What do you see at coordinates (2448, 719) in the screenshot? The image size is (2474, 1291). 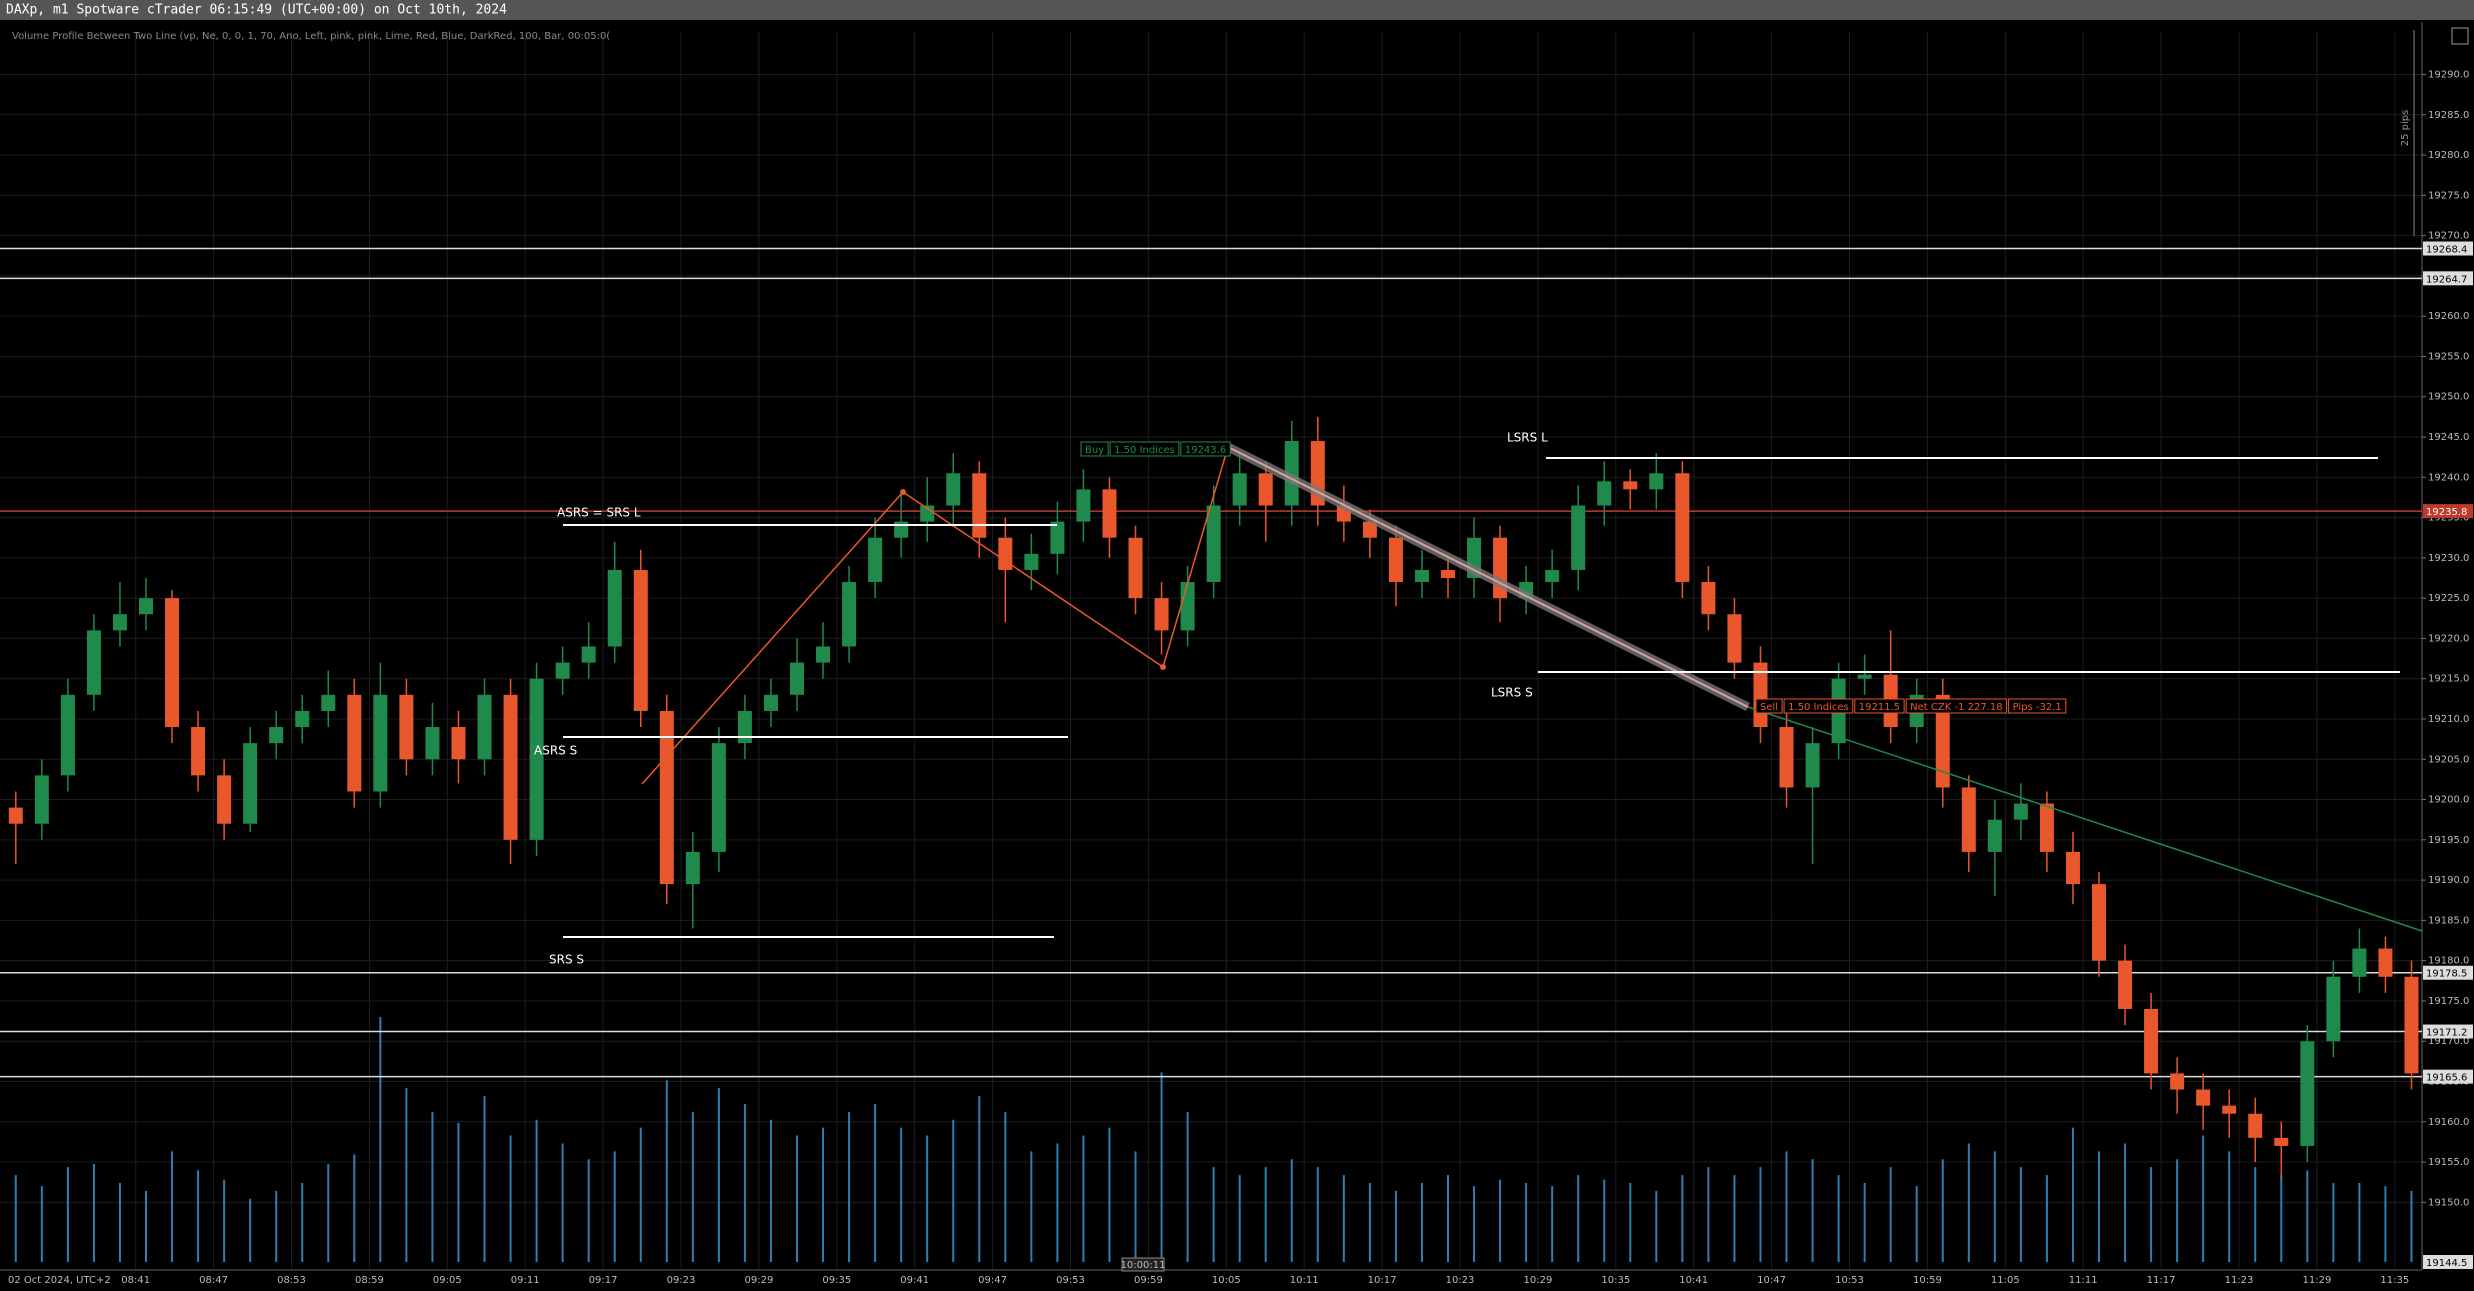 I see `y-tick-label: 19210.0` at bounding box center [2448, 719].